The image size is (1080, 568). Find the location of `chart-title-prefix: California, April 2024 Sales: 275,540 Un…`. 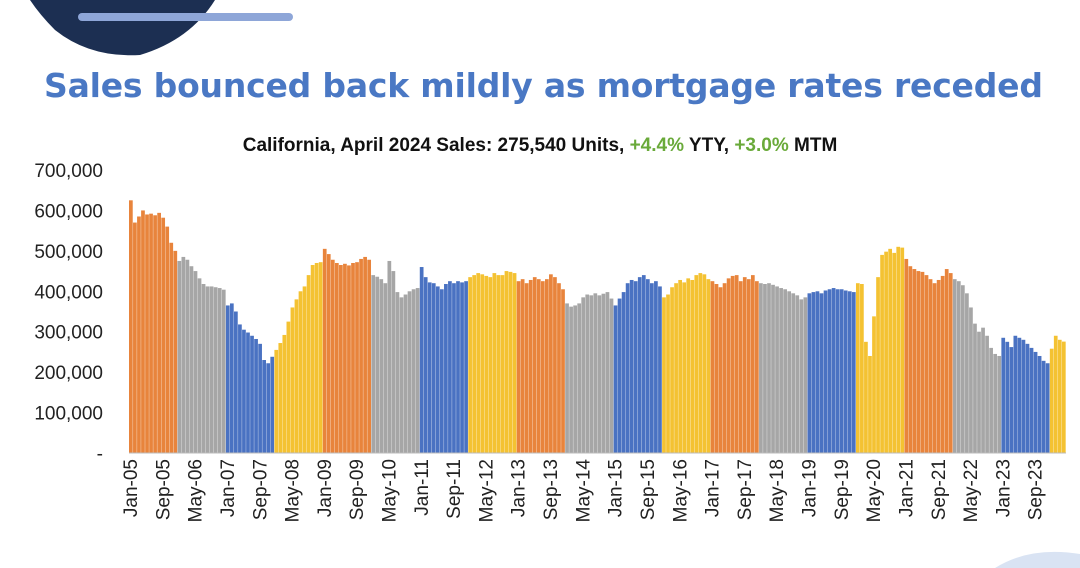

chart-title-prefix: California, April 2024 Sales: 275,540 Un… is located at coordinates (433, 145).